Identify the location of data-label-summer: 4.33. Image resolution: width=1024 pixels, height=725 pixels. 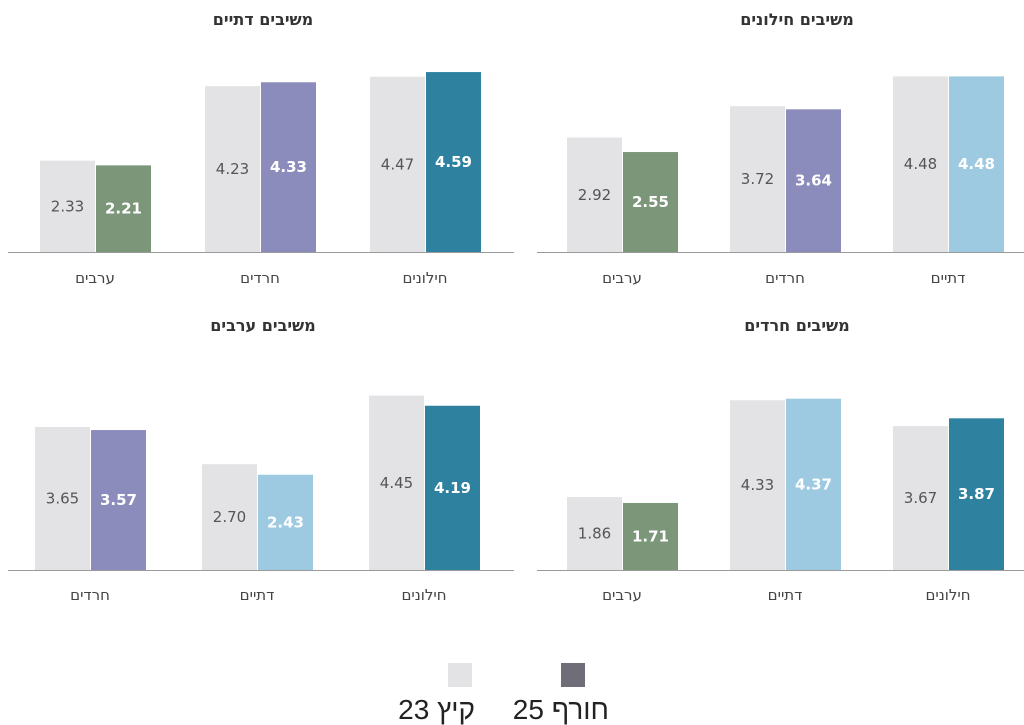
(757, 485).